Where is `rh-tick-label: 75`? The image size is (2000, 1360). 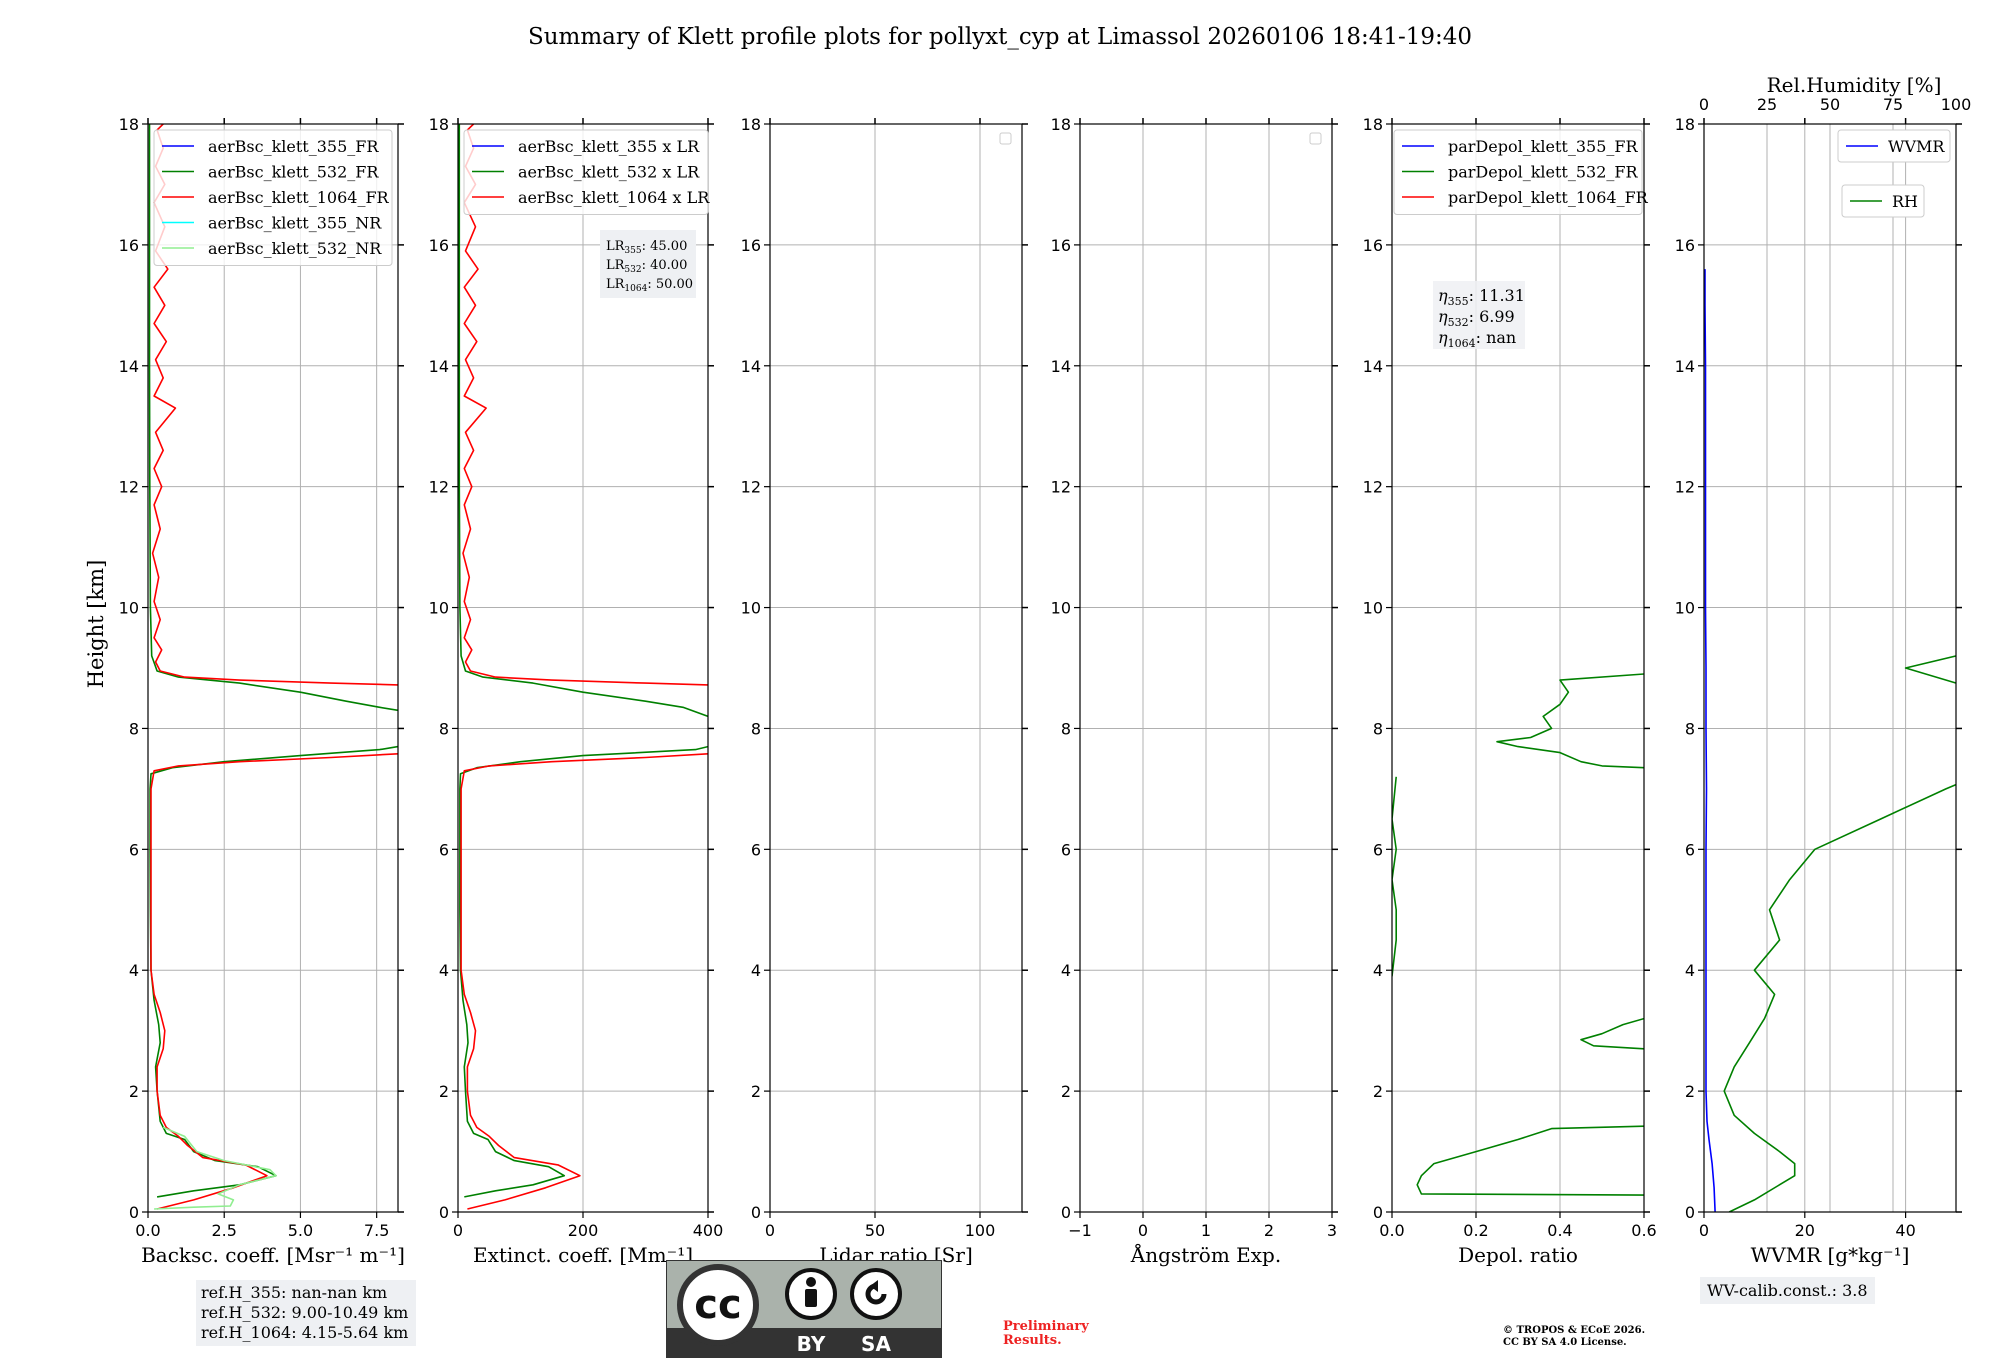 rh-tick-label: 75 is located at coordinates (1893, 104).